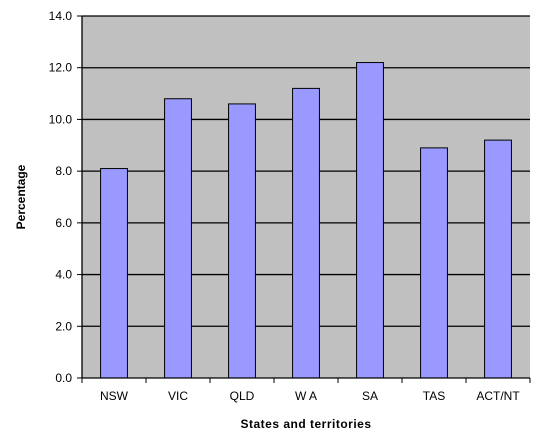 The height and width of the screenshot is (432, 537). What do you see at coordinates (242, 241) in the screenshot?
I see `bar-qld` at bounding box center [242, 241].